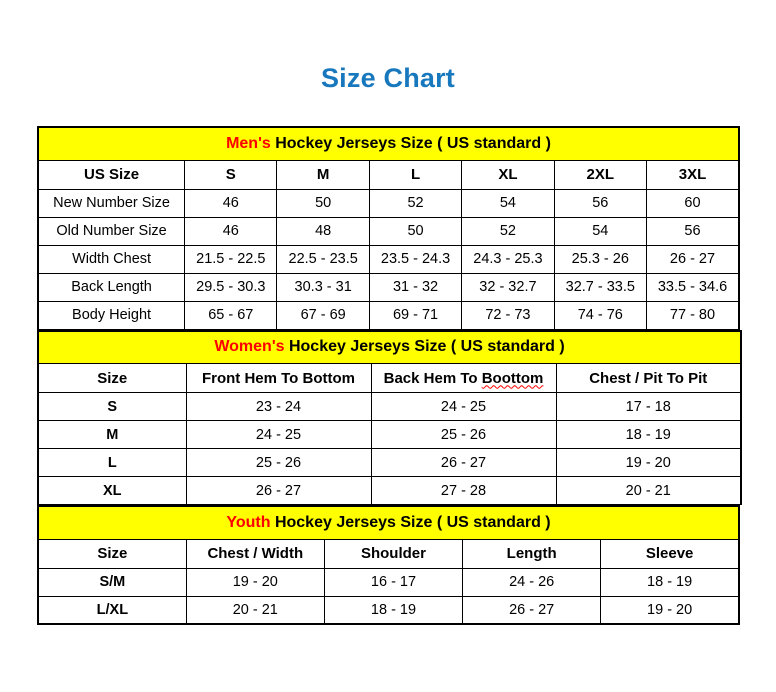  I want to click on row-label-mens-1: Old Number Size, so click(111, 231).